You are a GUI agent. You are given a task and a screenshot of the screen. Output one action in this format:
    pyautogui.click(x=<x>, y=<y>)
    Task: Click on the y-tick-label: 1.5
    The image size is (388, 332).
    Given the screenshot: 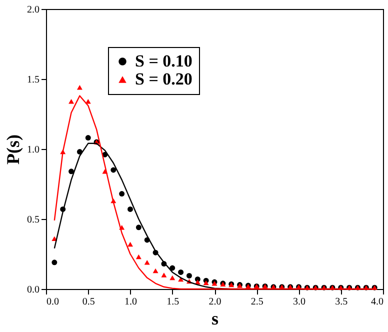 What is the action you would take?
    pyautogui.click(x=33, y=80)
    